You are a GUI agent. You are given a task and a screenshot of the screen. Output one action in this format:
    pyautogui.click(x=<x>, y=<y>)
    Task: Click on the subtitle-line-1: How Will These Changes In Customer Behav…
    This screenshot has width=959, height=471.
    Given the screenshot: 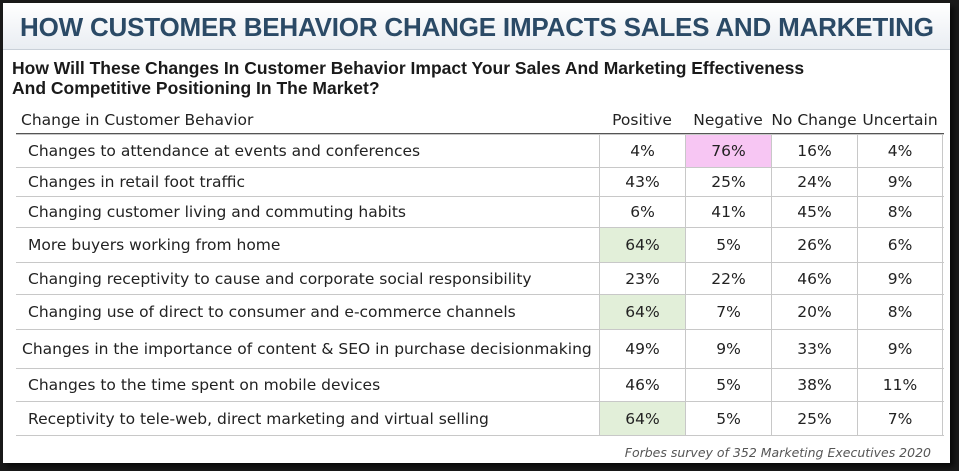 What is the action you would take?
    pyautogui.click(x=408, y=68)
    